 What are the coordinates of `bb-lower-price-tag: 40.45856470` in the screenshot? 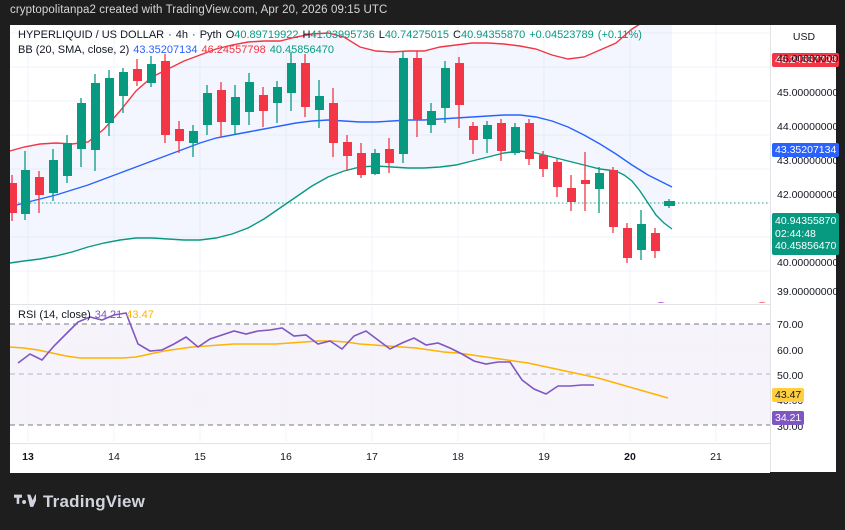 It's located at (806, 246).